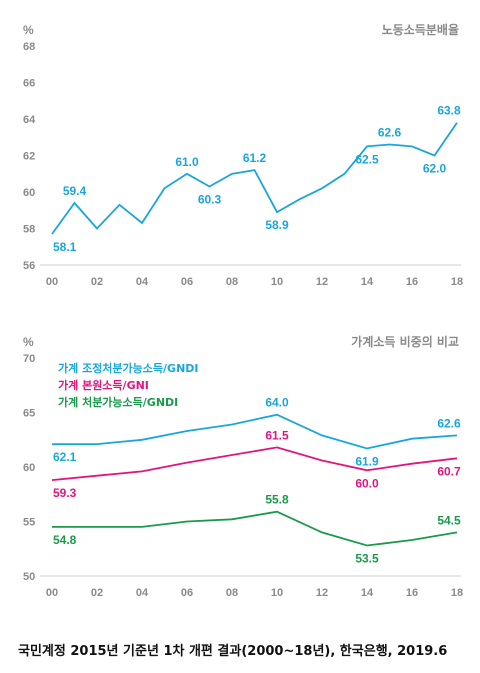 Image resolution: width=480 pixels, height=673 pixels. What do you see at coordinates (367, 558) in the screenshot?
I see `data-label: 53.5` at bounding box center [367, 558].